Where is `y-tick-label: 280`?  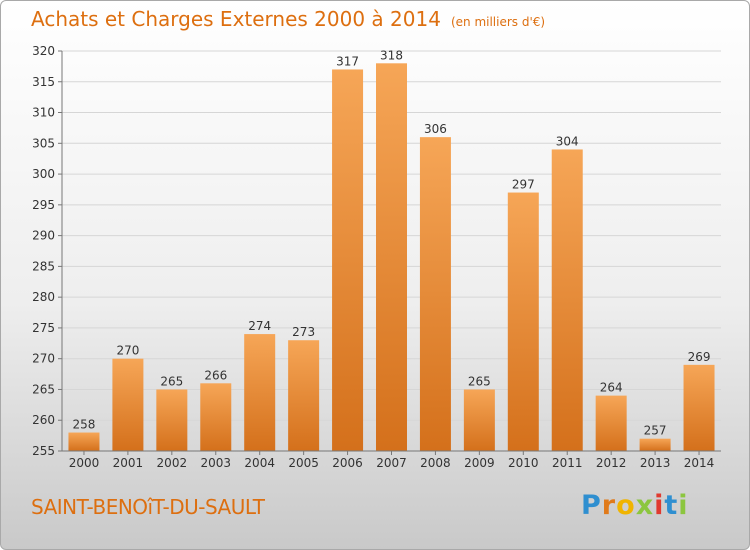
y-tick-label: 280 is located at coordinates (43, 297).